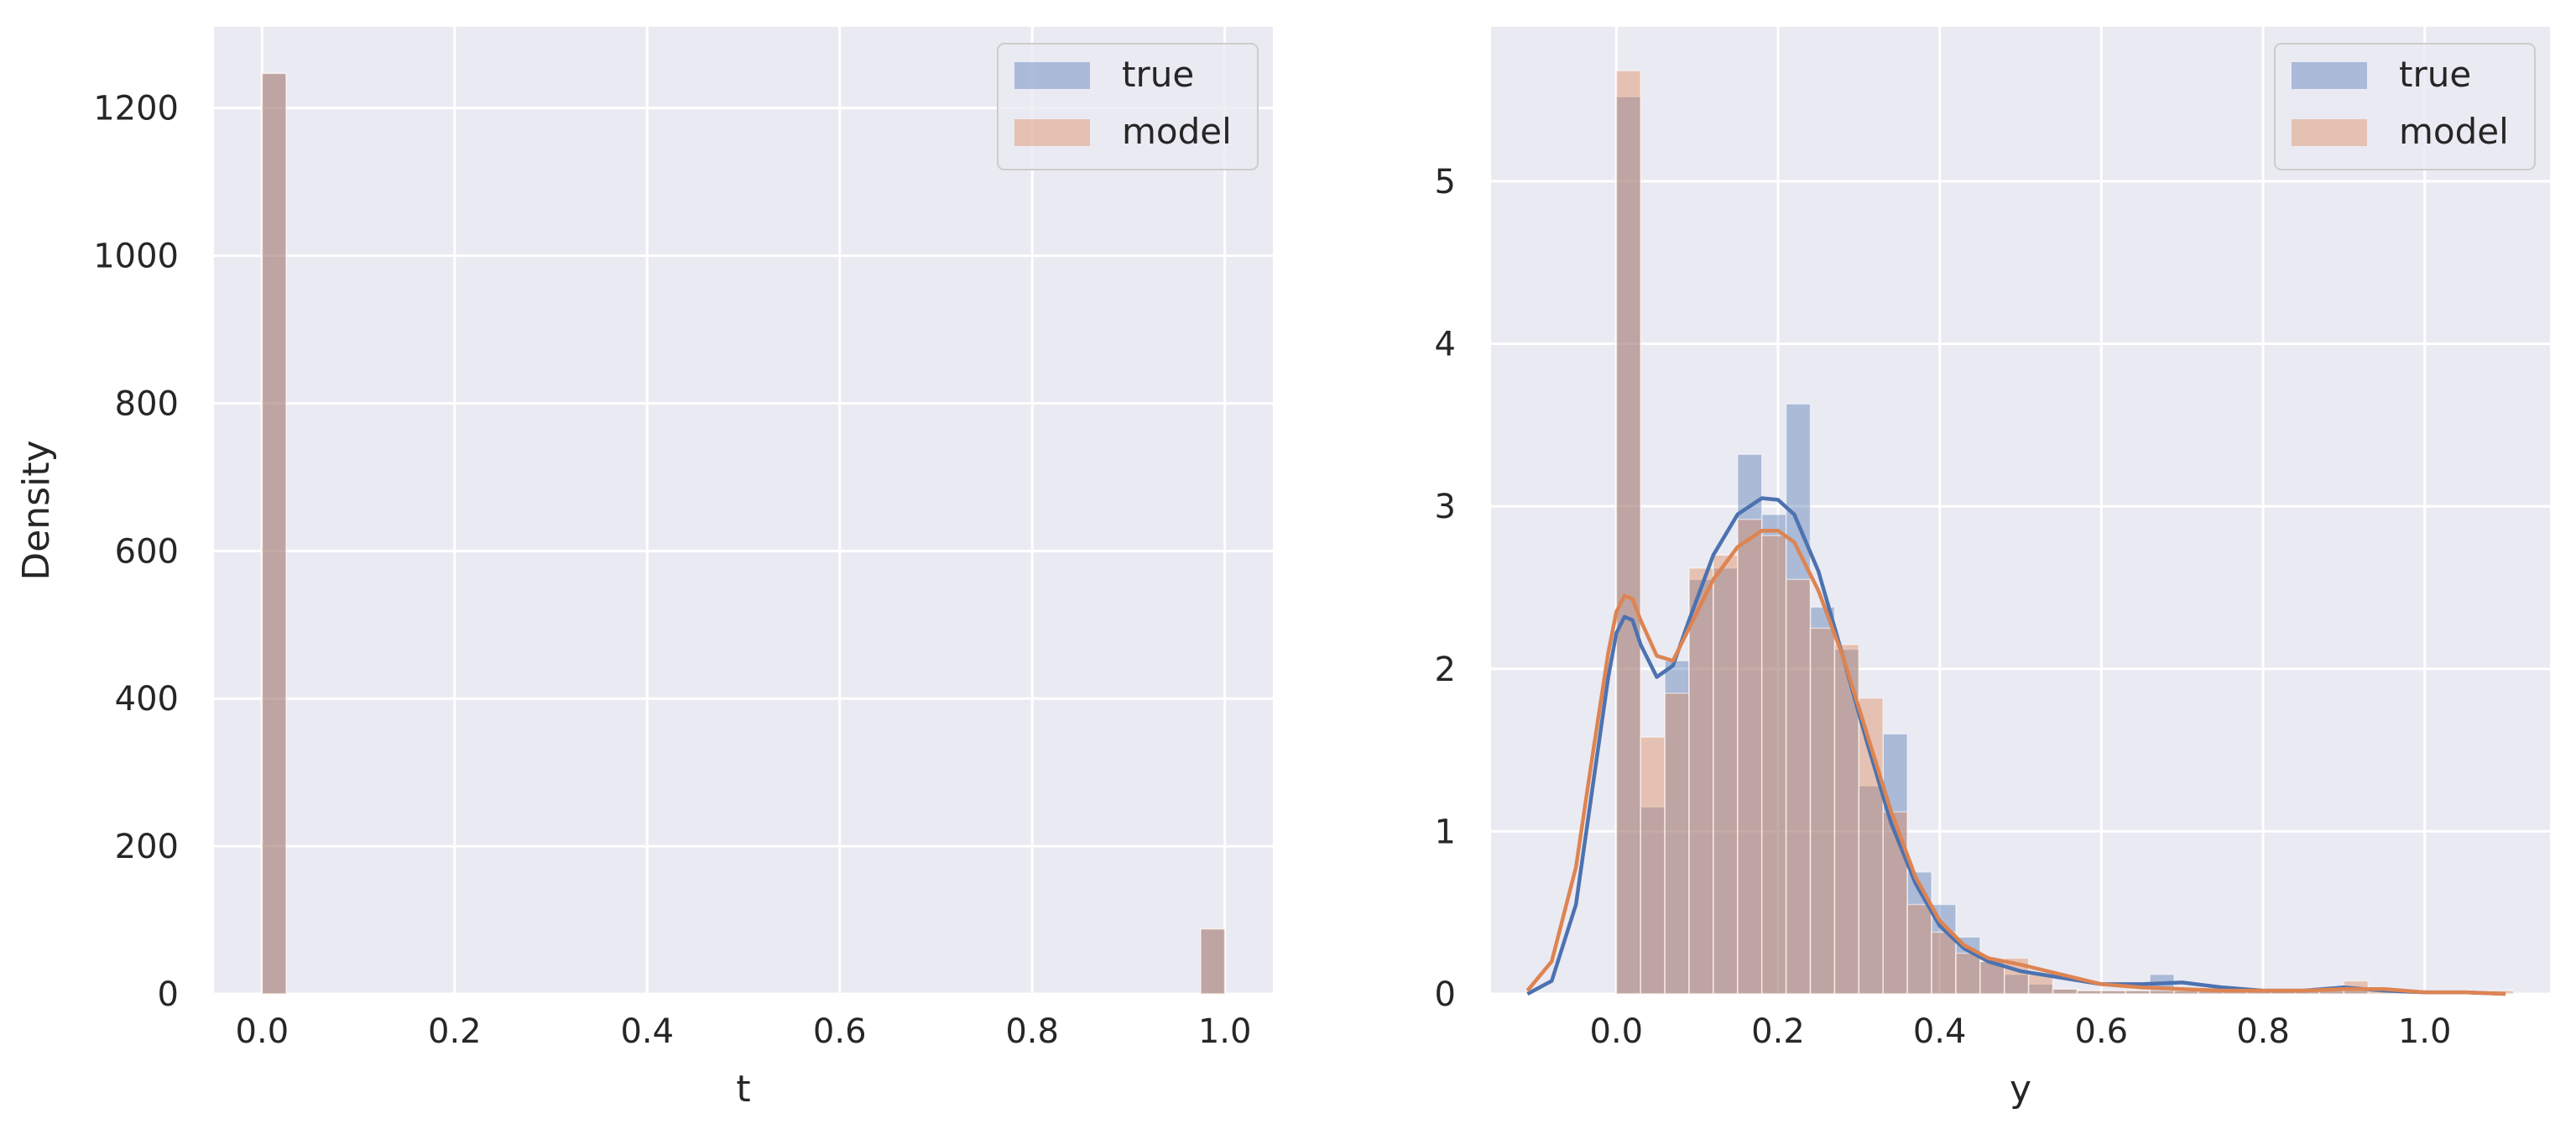 This screenshot has height=1145, width=2576. What do you see at coordinates (1445, 345) in the screenshot?
I see `y-tick-label: 4` at bounding box center [1445, 345].